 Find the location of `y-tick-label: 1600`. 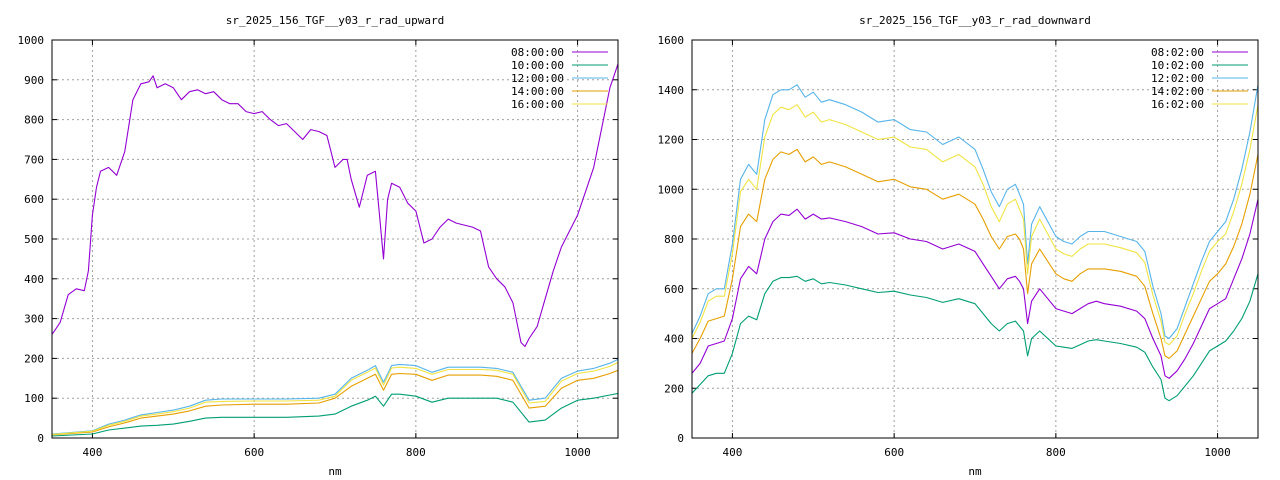

y-tick-label: 1600 is located at coordinates (671, 40).